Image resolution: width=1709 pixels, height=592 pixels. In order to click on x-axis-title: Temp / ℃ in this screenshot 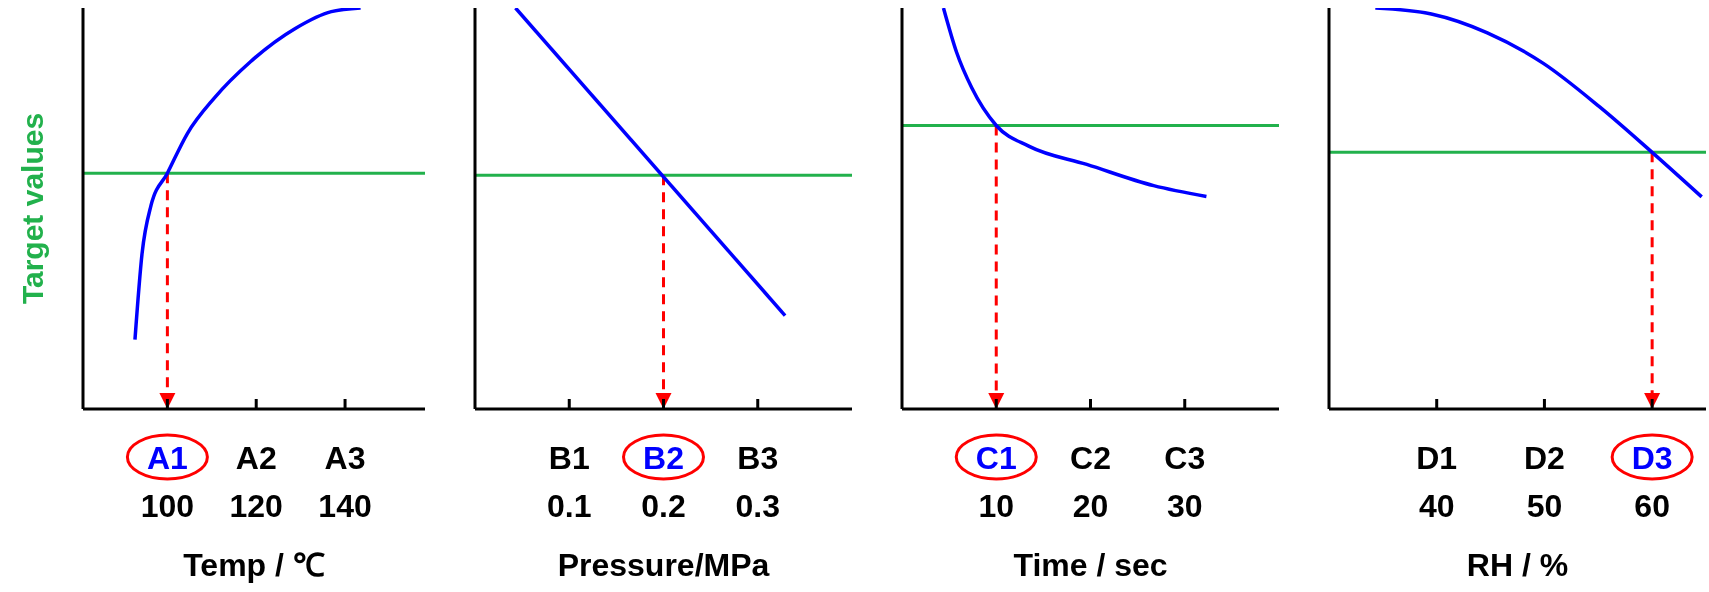, I will do `click(254, 565)`.